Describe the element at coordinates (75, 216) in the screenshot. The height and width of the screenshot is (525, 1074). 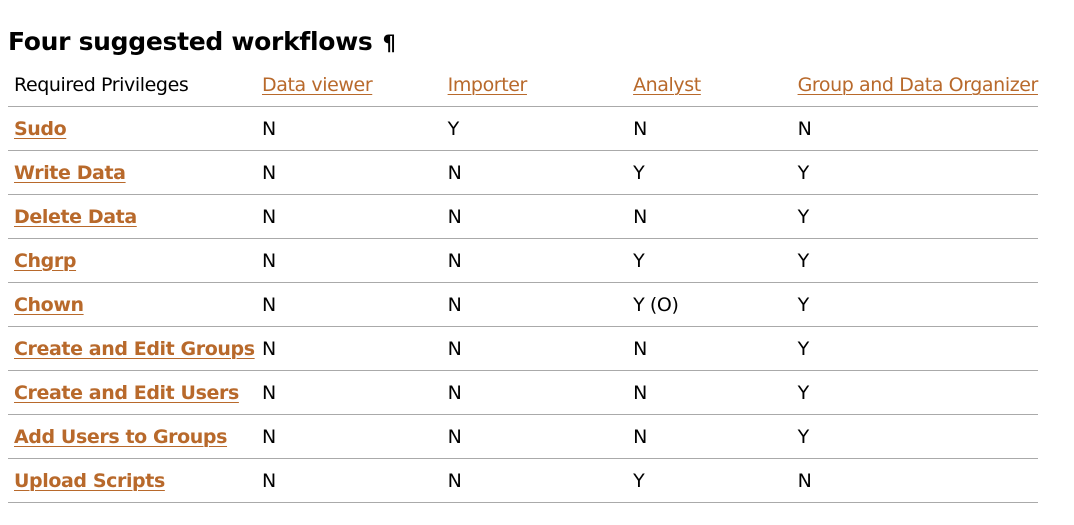
I see `privilege-link-delete-data: Delete Data` at that location.